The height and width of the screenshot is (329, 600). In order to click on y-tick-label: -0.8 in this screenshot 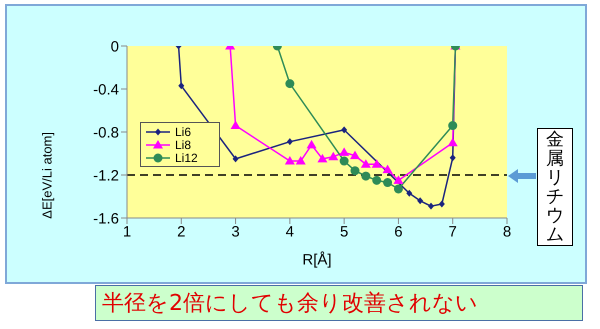, I will do `click(106, 133)`.